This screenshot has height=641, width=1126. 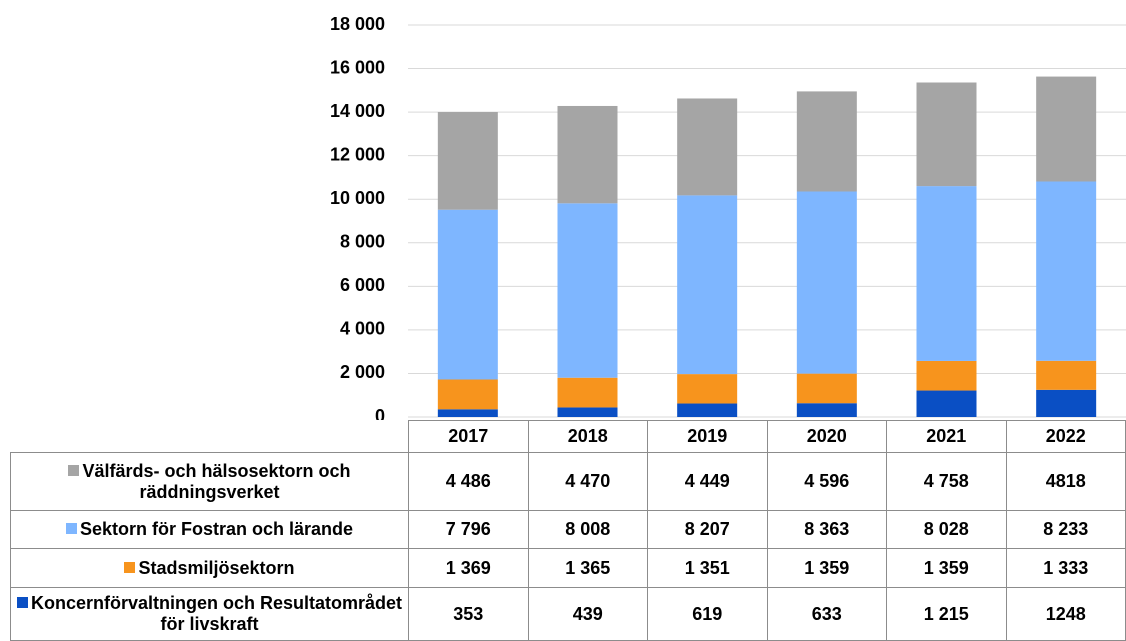 I want to click on header-row: 2017 2018 2019 2020 2021 2022, so click(x=568, y=436).